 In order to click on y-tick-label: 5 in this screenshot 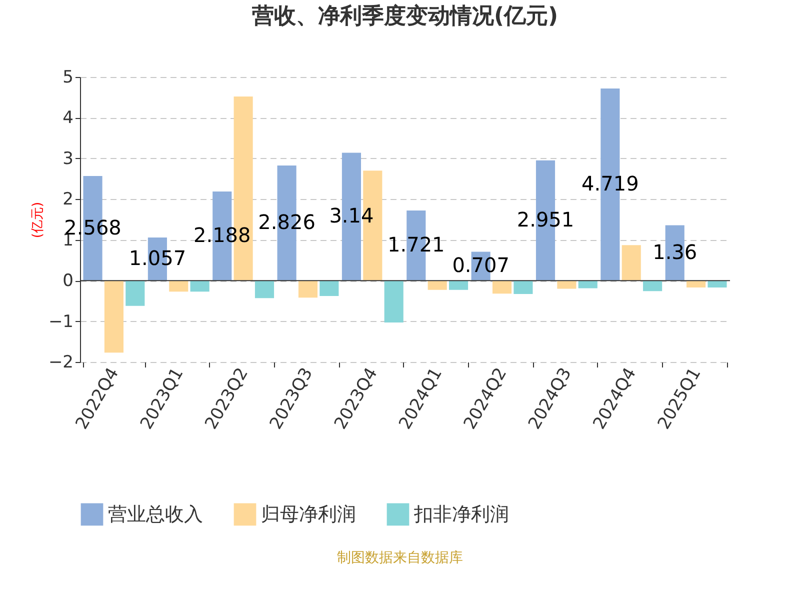, I will do `click(68, 78)`.